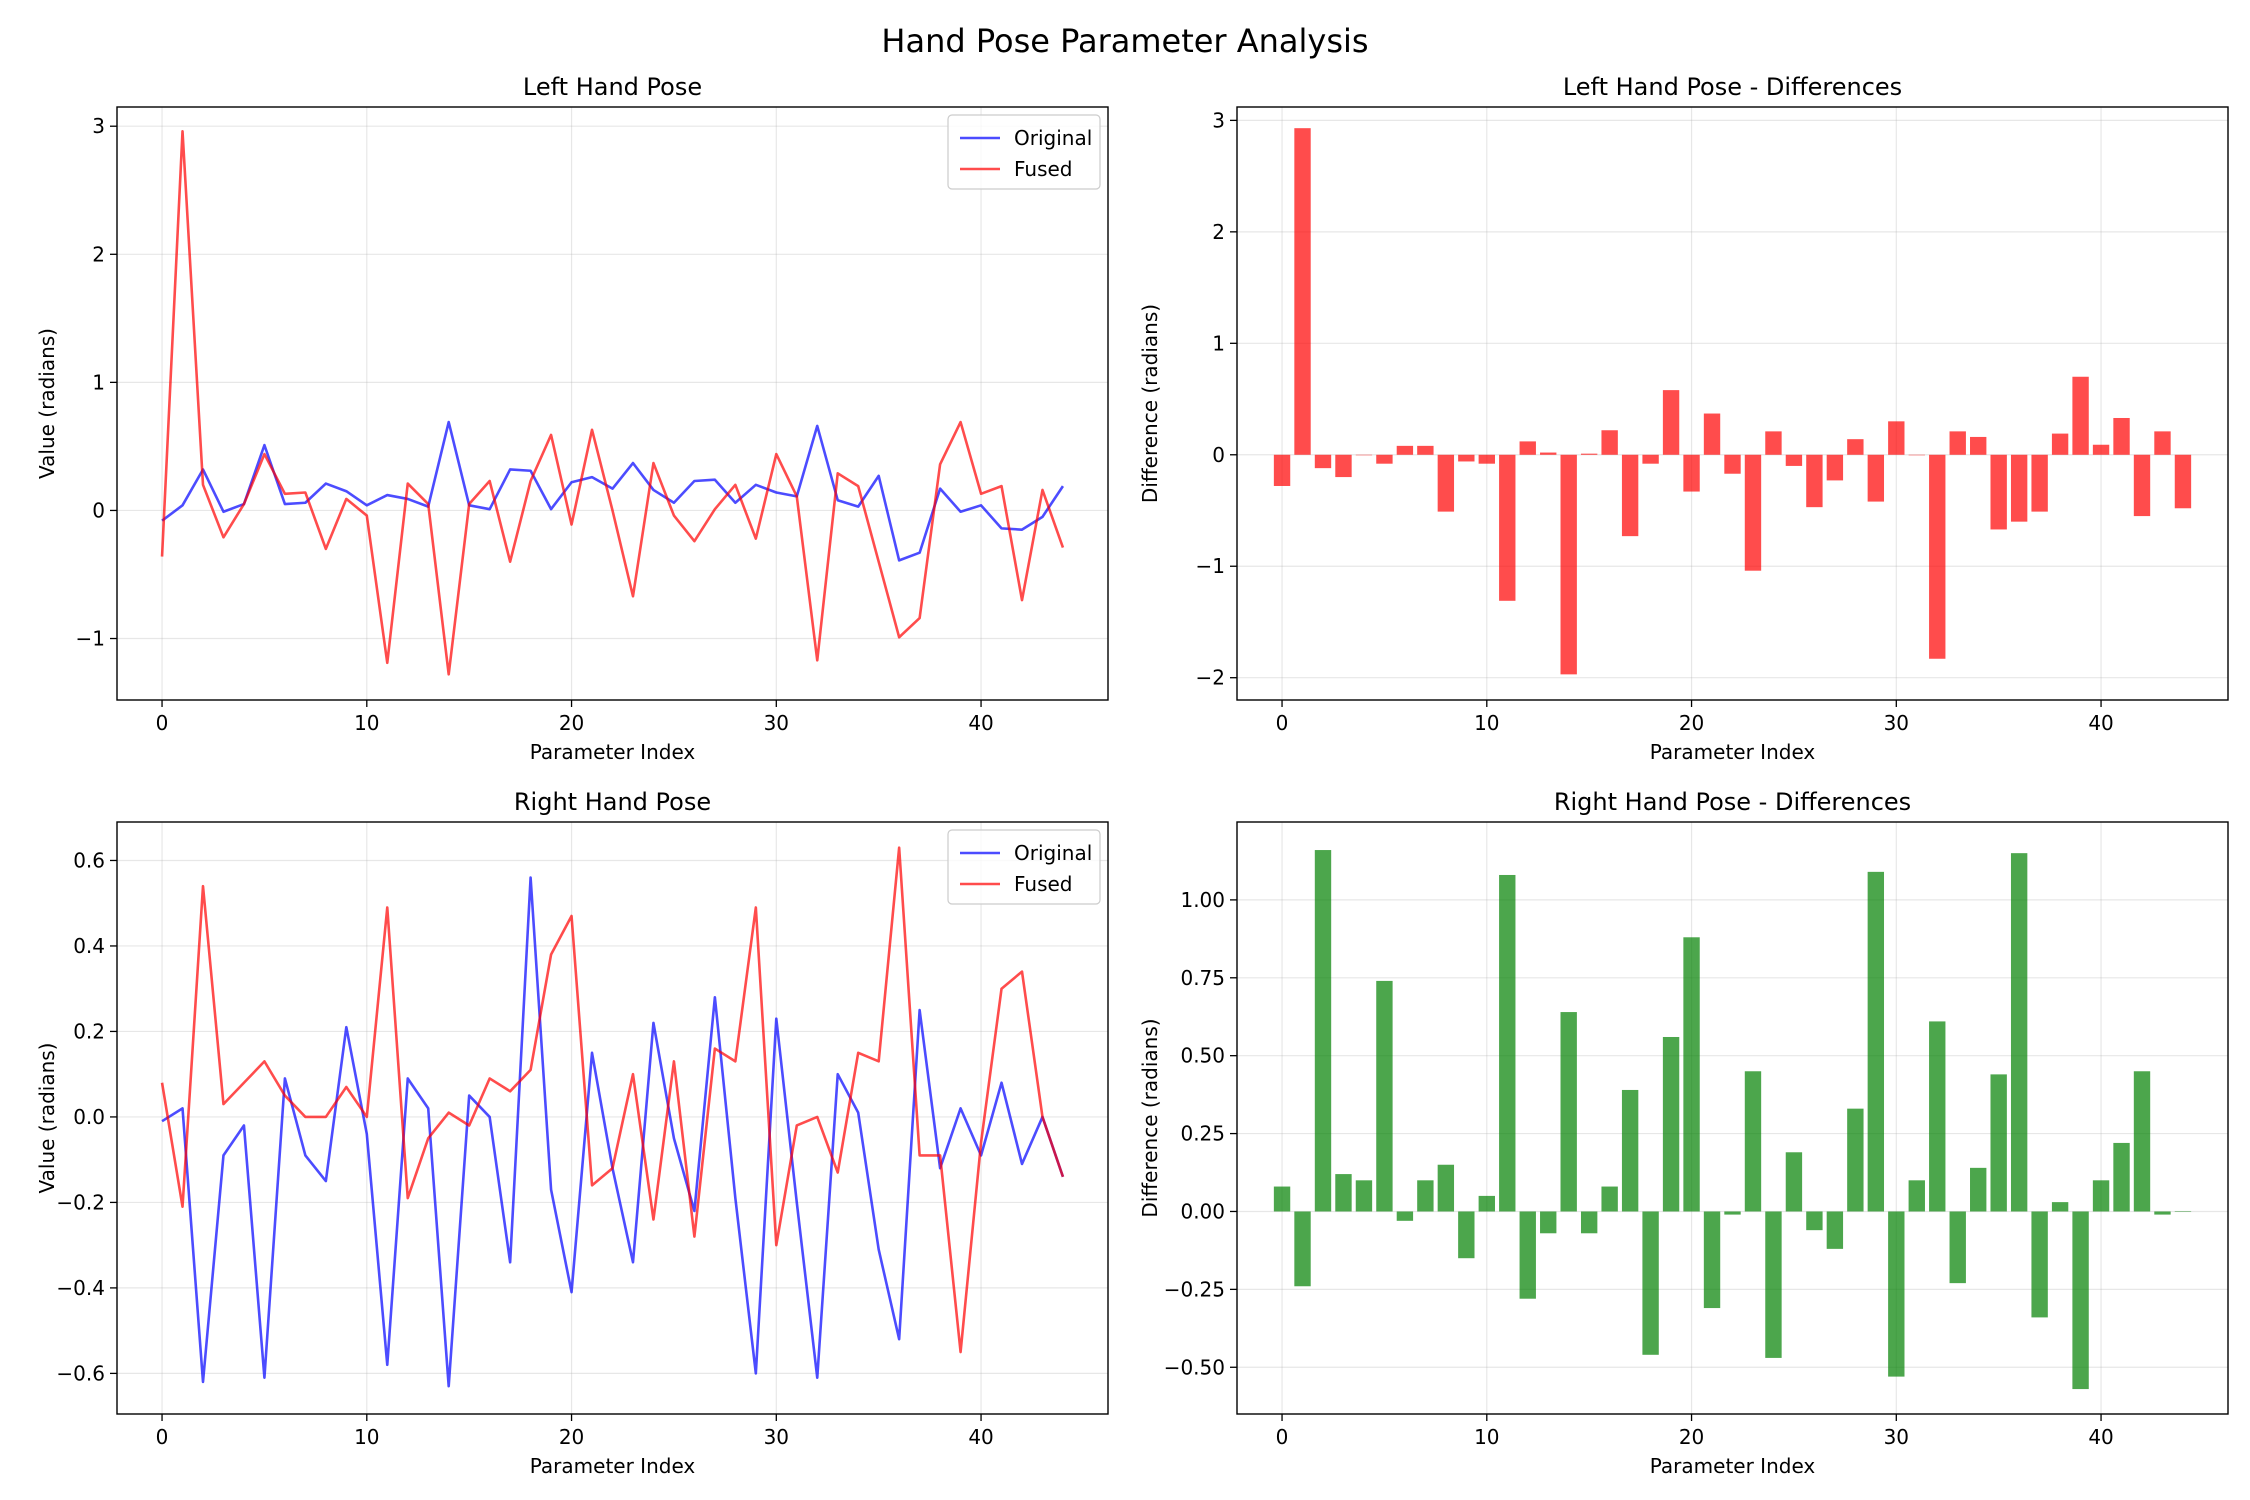  What do you see at coordinates (1150, 1117) in the screenshot?
I see `y-axis-label: Difference (radians)` at bounding box center [1150, 1117].